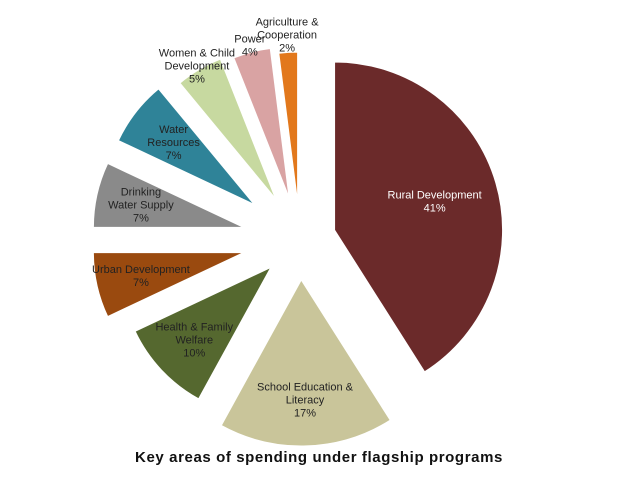 The height and width of the screenshot is (479, 638). What do you see at coordinates (288, 22) in the screenshot?
I see `slice-label-line: Agriculture &` at bounding box center [288, 22].